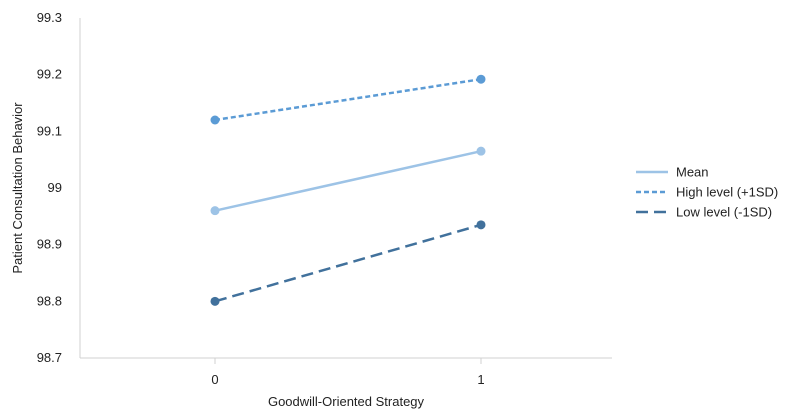 The height and width of the screenshot is (420, 800). I want to click on y-tick-label: 99, so click(55, 187).